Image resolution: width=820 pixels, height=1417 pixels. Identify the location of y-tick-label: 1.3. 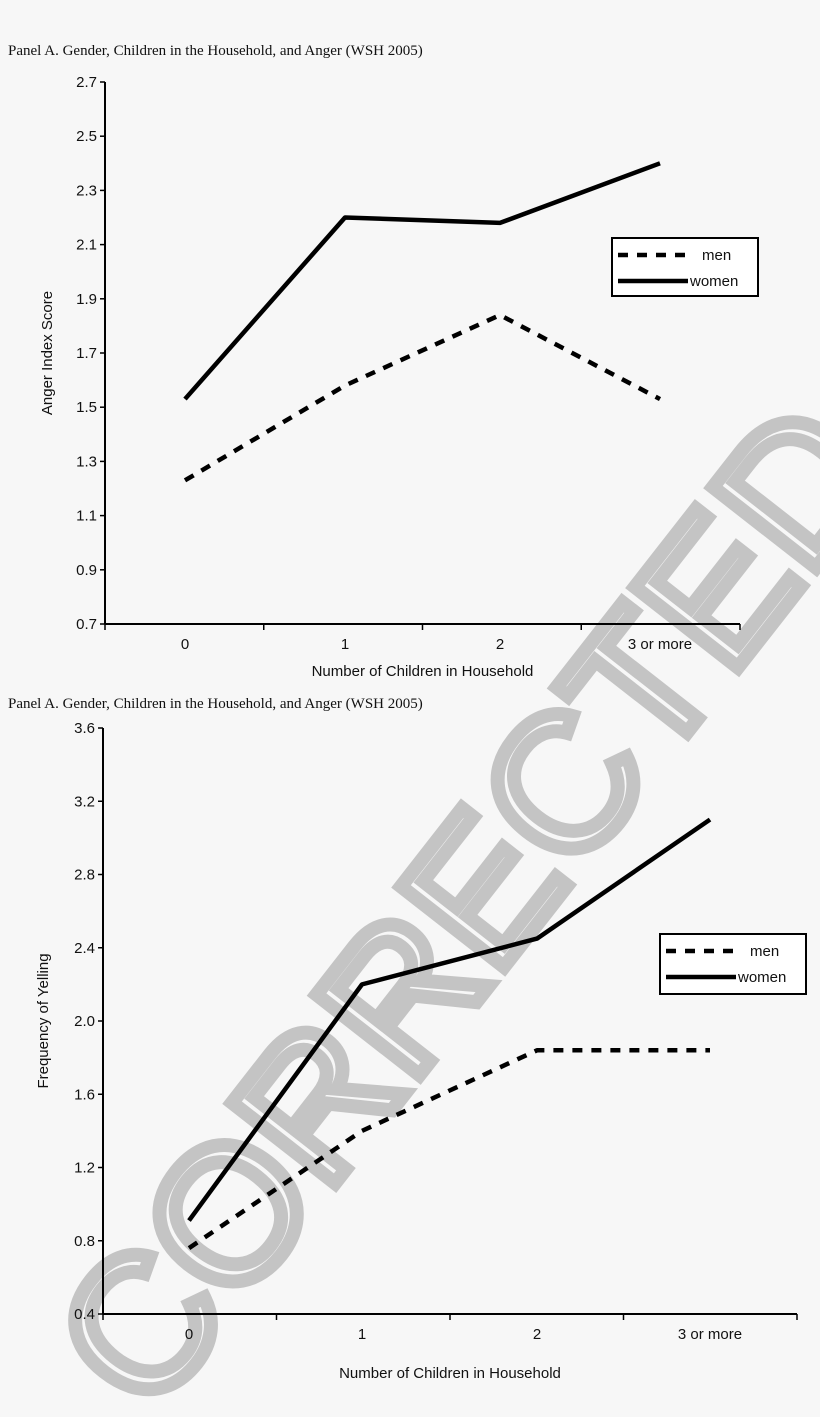
(86, 461).